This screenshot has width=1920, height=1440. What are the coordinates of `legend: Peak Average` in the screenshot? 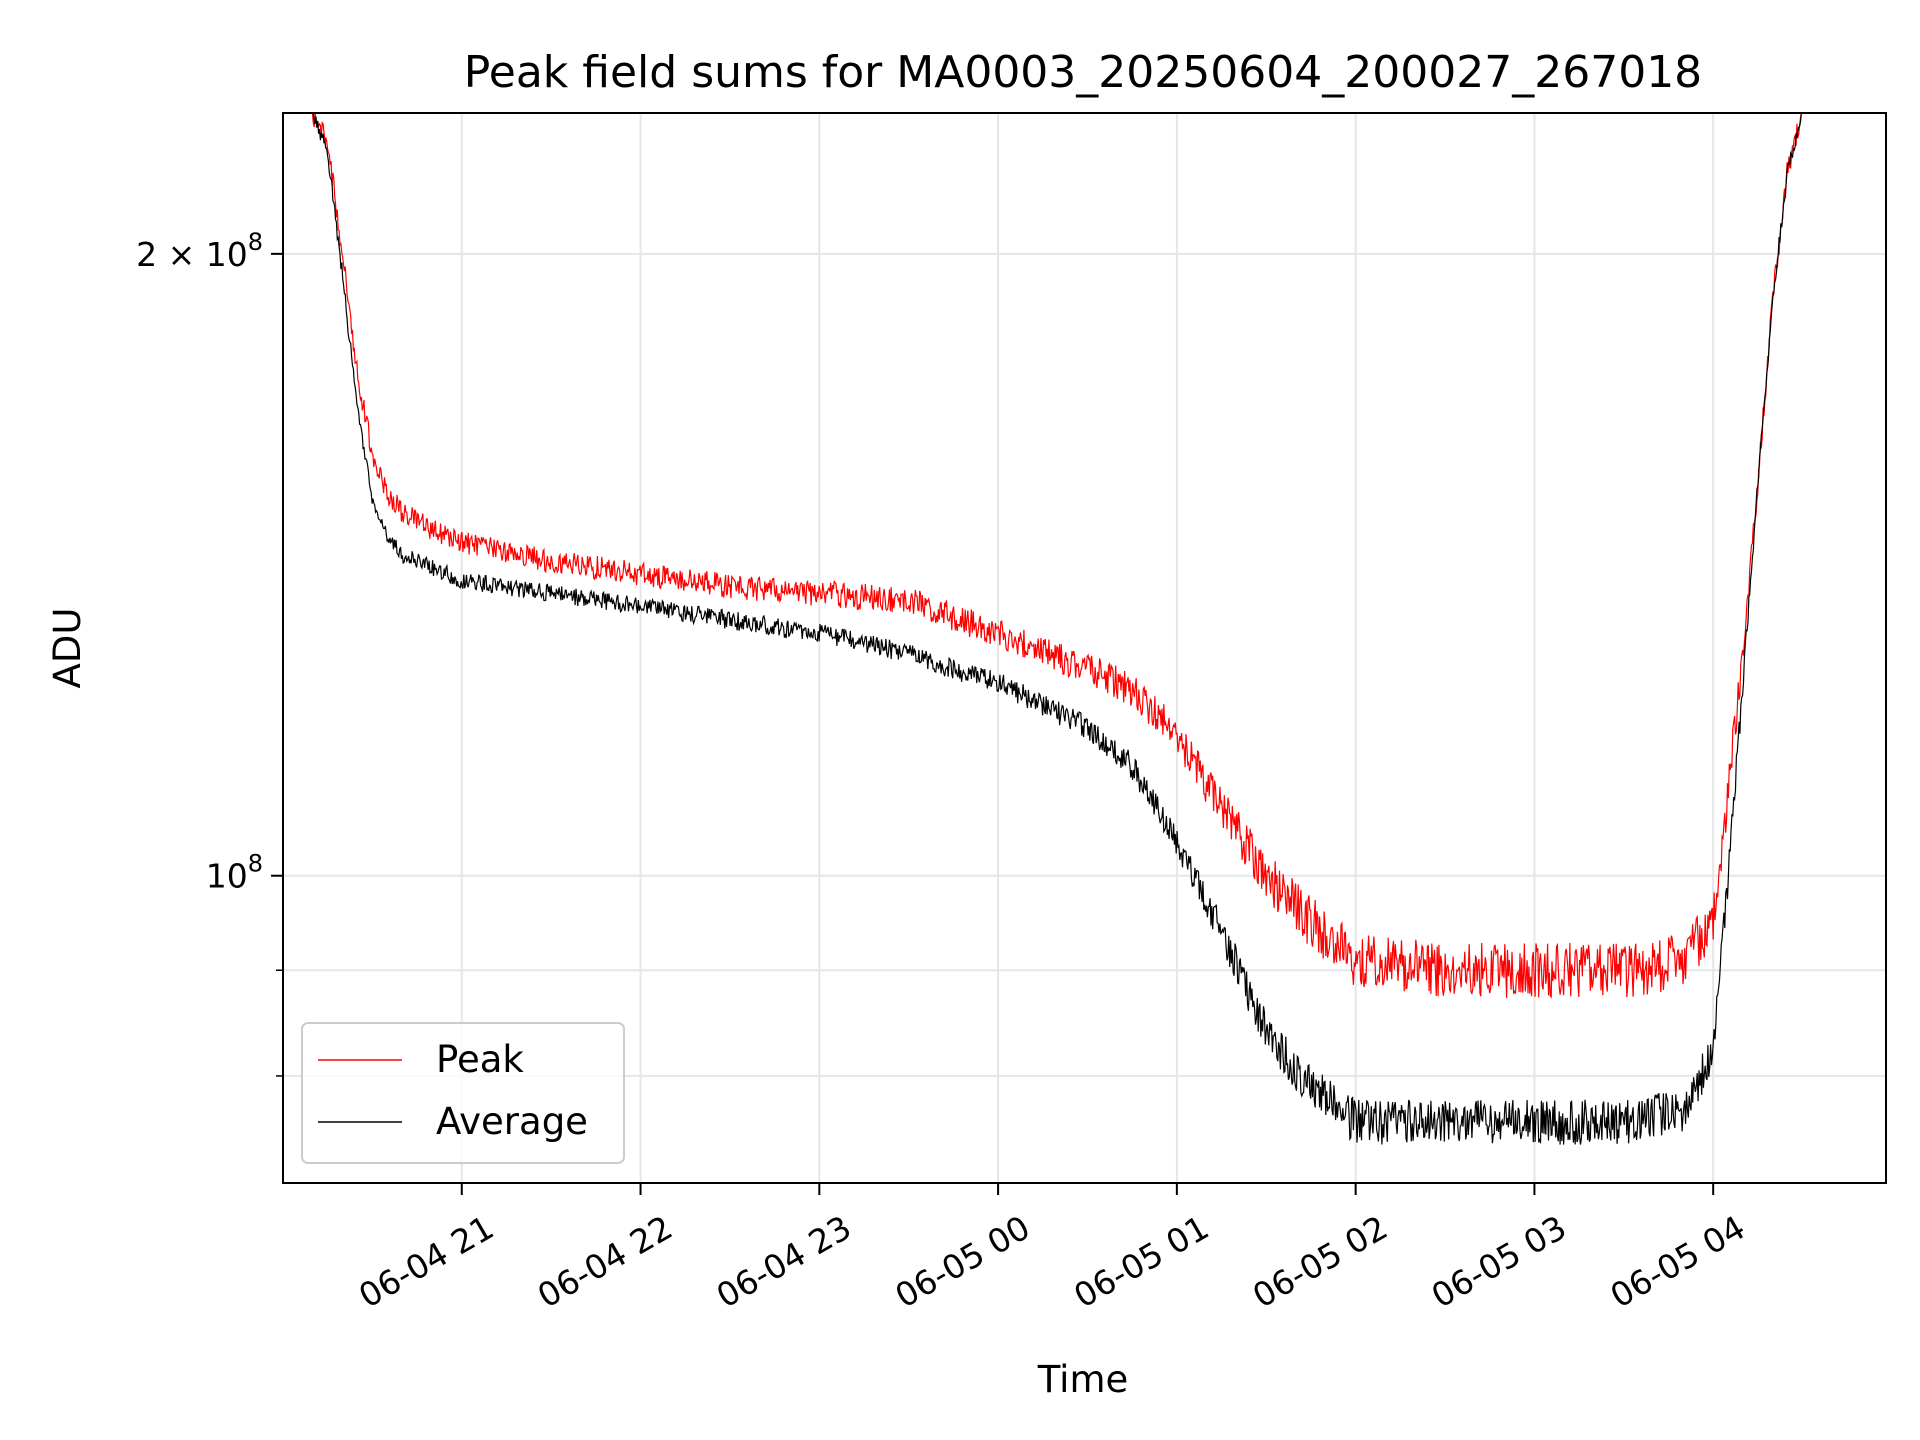 It's located at (463, 1093).